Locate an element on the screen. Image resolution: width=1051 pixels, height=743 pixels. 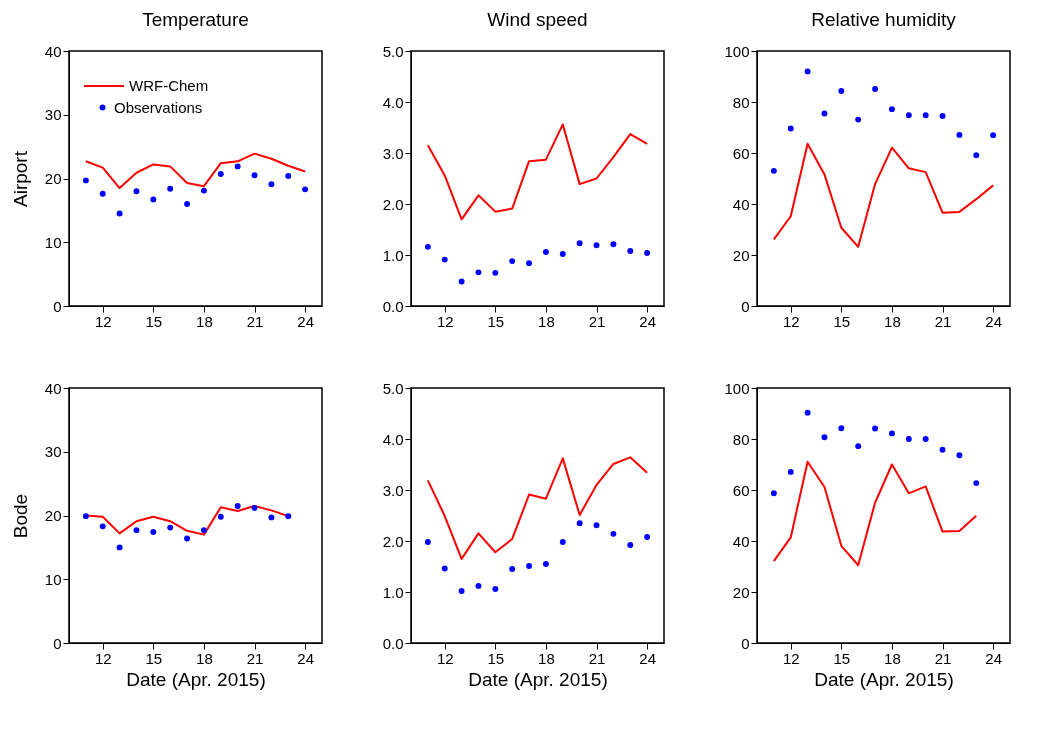
legend-label: Observations is located at coordinates (158, 107).